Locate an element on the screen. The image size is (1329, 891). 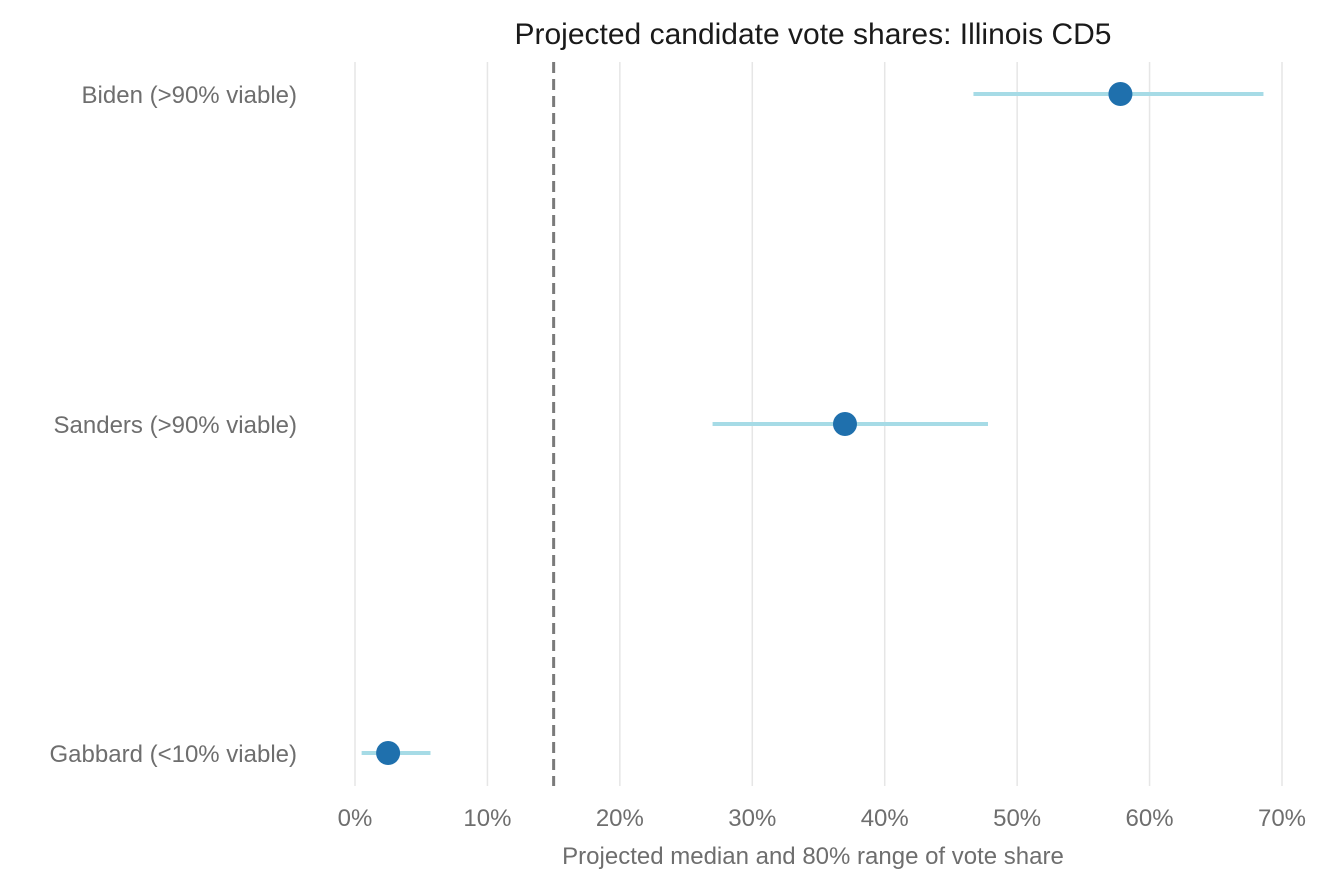
category-label: Biden (>90% viable) is located at coordinates (189, 95).